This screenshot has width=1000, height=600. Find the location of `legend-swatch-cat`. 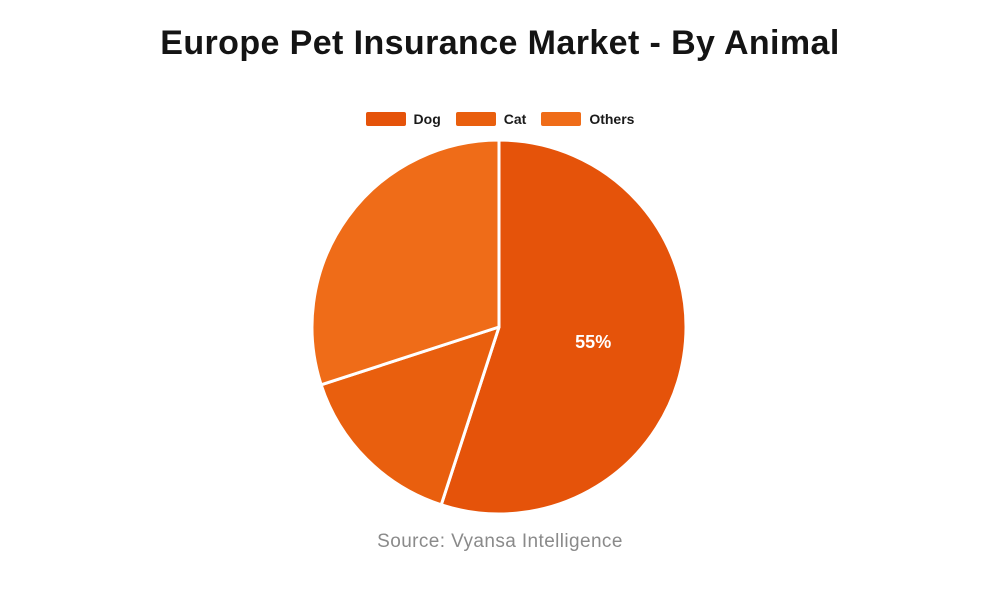

legend-swatch-cat is located at coordinates (475, 119).